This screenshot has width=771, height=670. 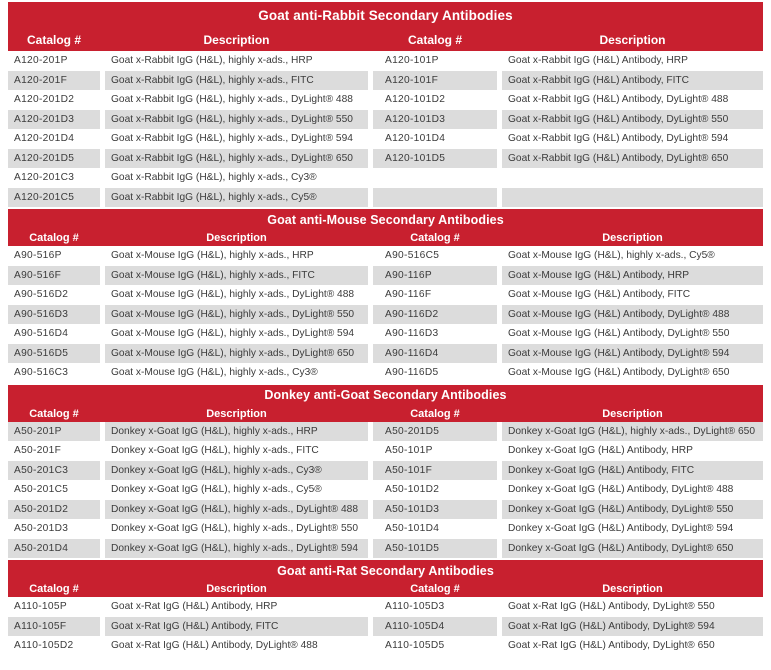 What do you see at coordinates (385, 395) in the screenshot?
I see `section-title: Donkey anti-Goat Secondary Antibodies` at bounding box center [385, 395].